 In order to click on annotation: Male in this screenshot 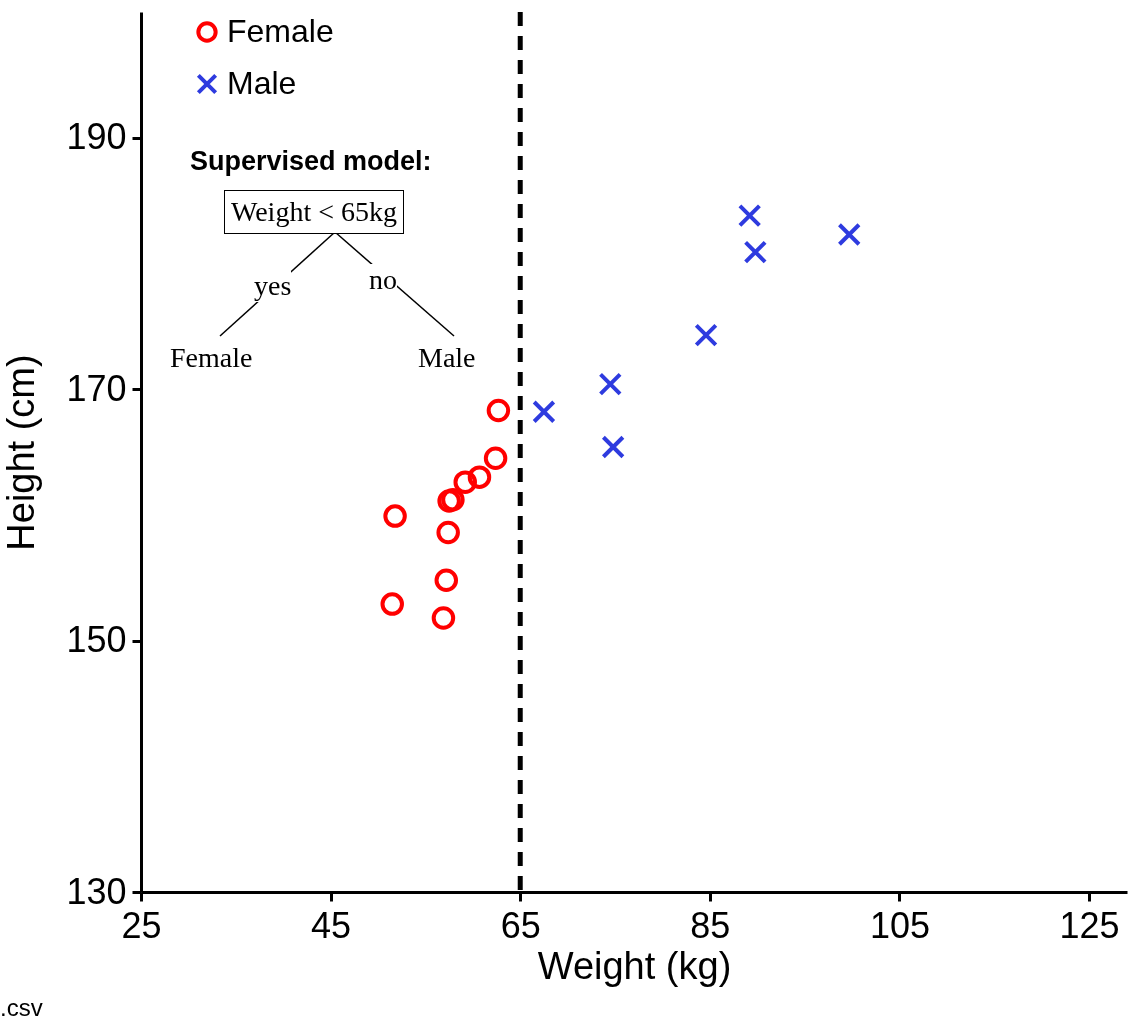, I will do `click(447, 358)`.